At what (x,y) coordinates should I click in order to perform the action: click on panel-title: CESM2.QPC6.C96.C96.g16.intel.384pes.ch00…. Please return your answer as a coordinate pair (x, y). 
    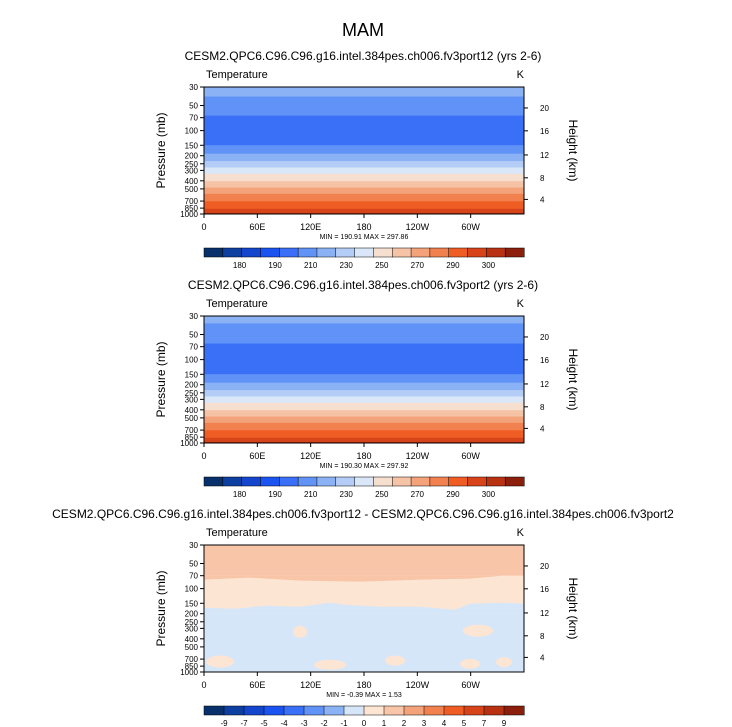
    Looking at the image, I should click on (363, 514).